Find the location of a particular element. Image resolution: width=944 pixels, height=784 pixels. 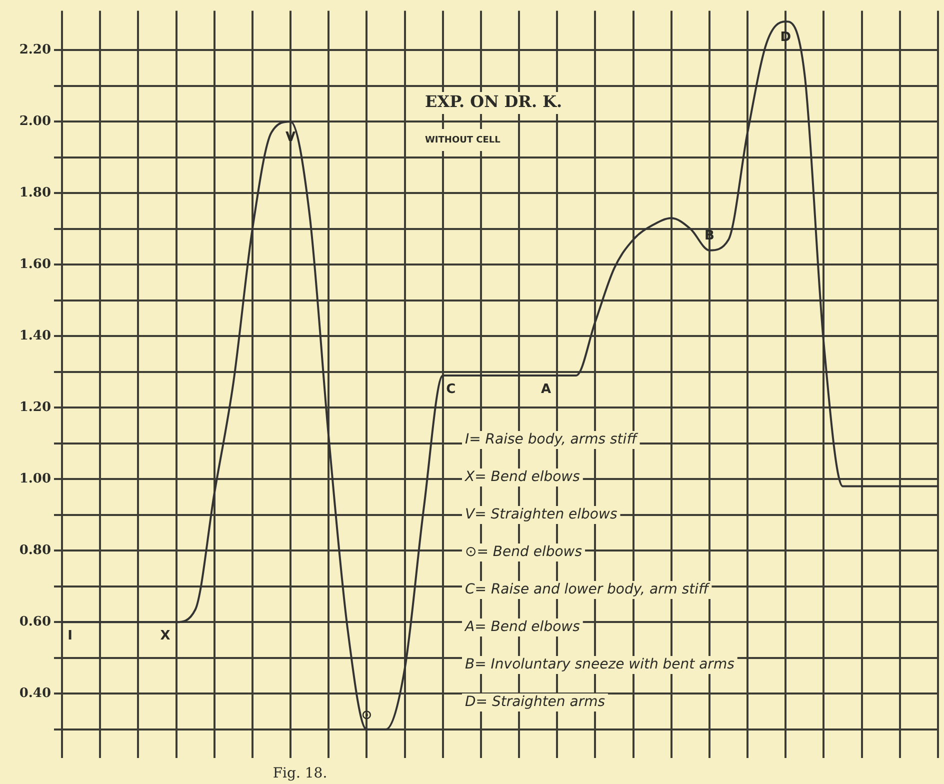

data-label: C is located at coordinates (451, 389).